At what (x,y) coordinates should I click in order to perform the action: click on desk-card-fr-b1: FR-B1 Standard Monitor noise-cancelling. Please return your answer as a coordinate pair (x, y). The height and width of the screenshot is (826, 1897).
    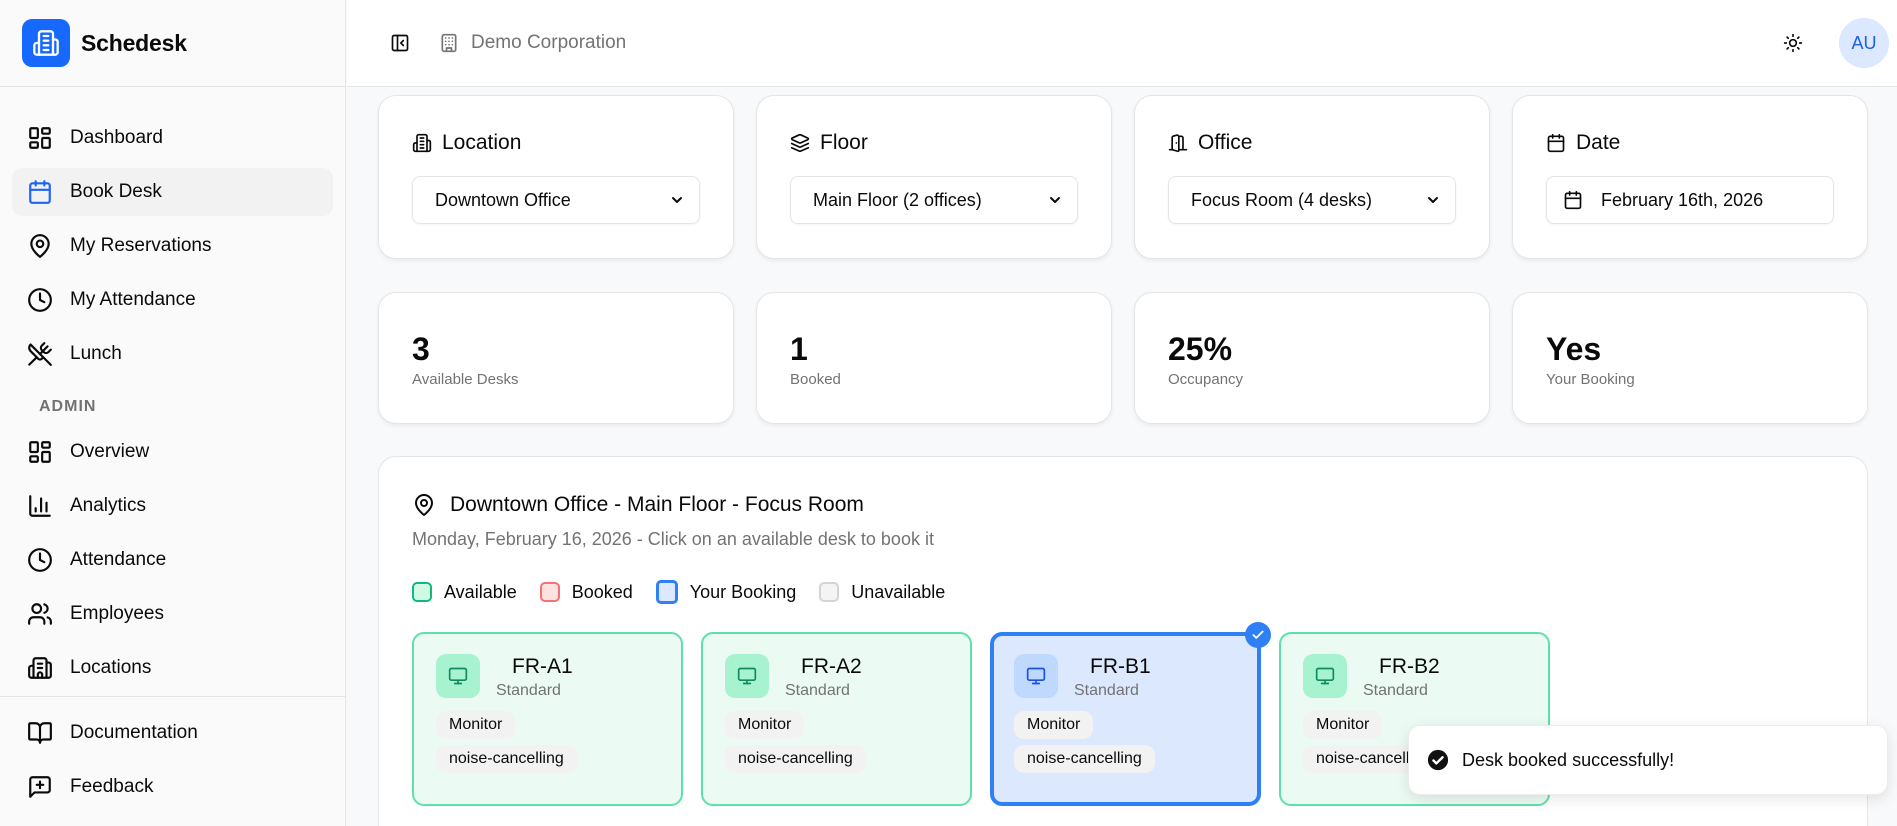
    Looking at the image, I should click on (1130, 714).